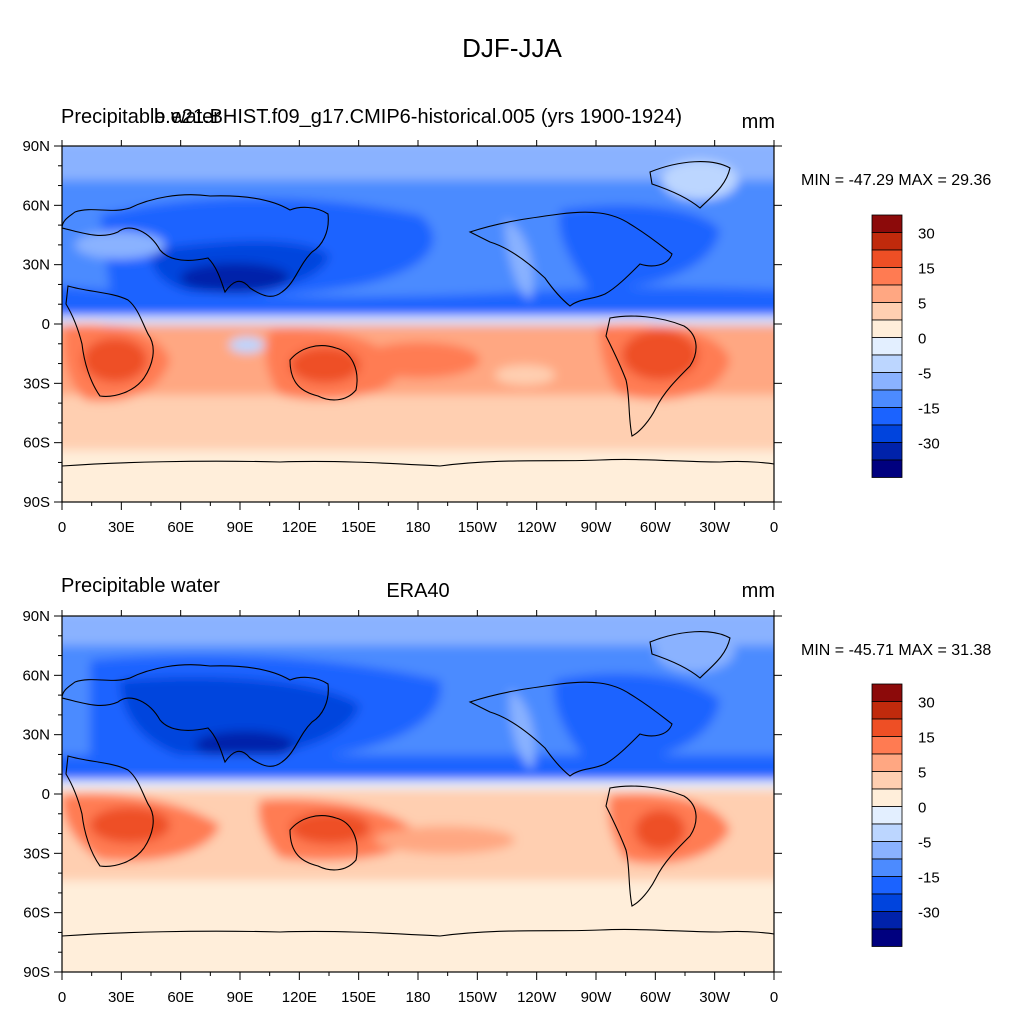 This screenshot has width=1024, height=1024. I want to click on contour-indian-anomaly, so click(247, 345).